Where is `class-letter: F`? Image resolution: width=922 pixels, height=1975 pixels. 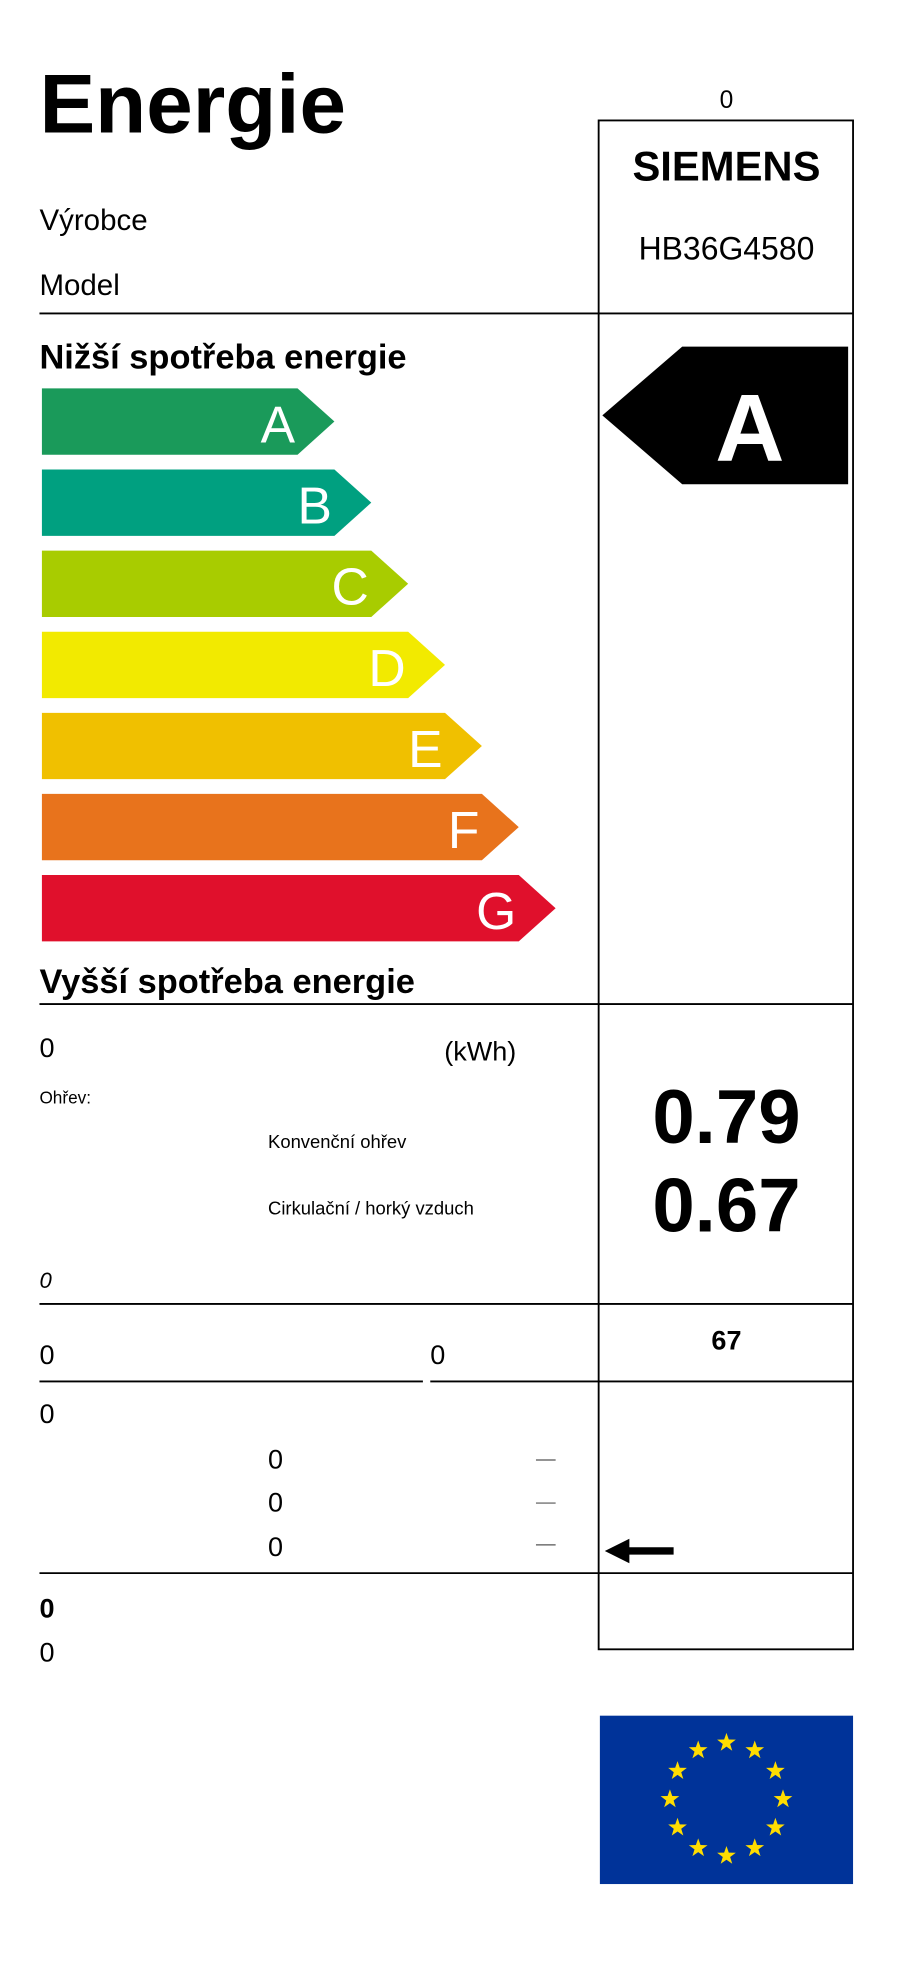
class-letter: F is located at coordinates (464, 830).